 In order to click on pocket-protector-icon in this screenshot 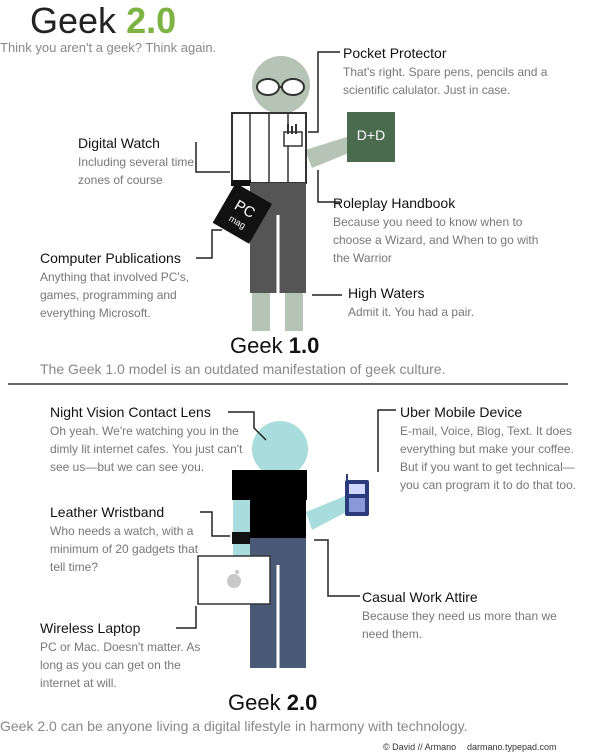, I will do `click(293, 135)`.